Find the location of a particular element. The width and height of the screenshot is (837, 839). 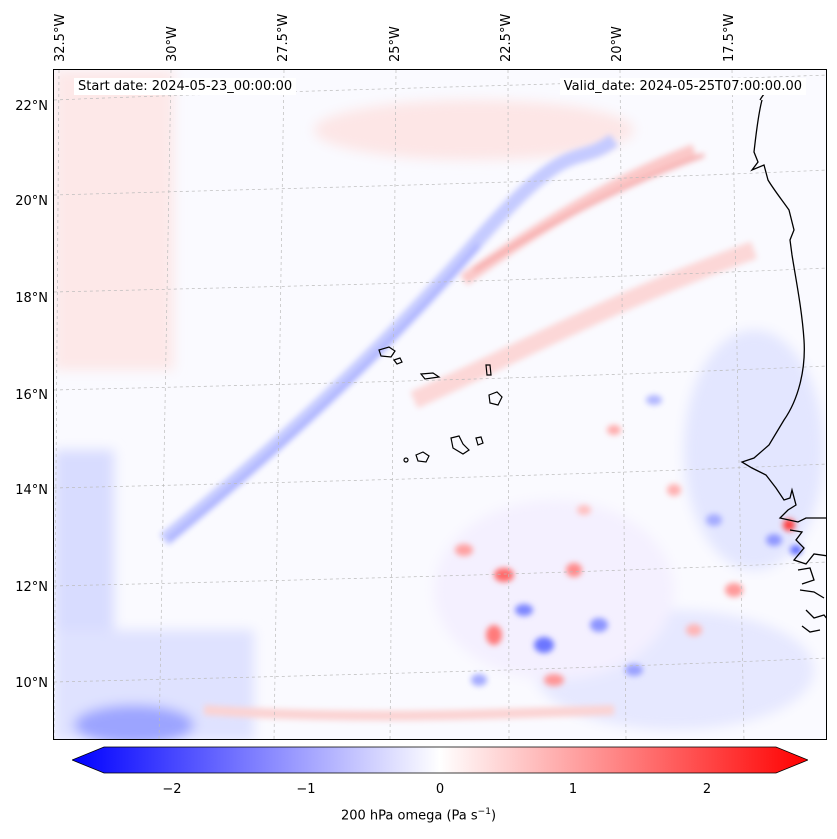

lon-label-30w: 30°W is located at coordinates (172, 44).